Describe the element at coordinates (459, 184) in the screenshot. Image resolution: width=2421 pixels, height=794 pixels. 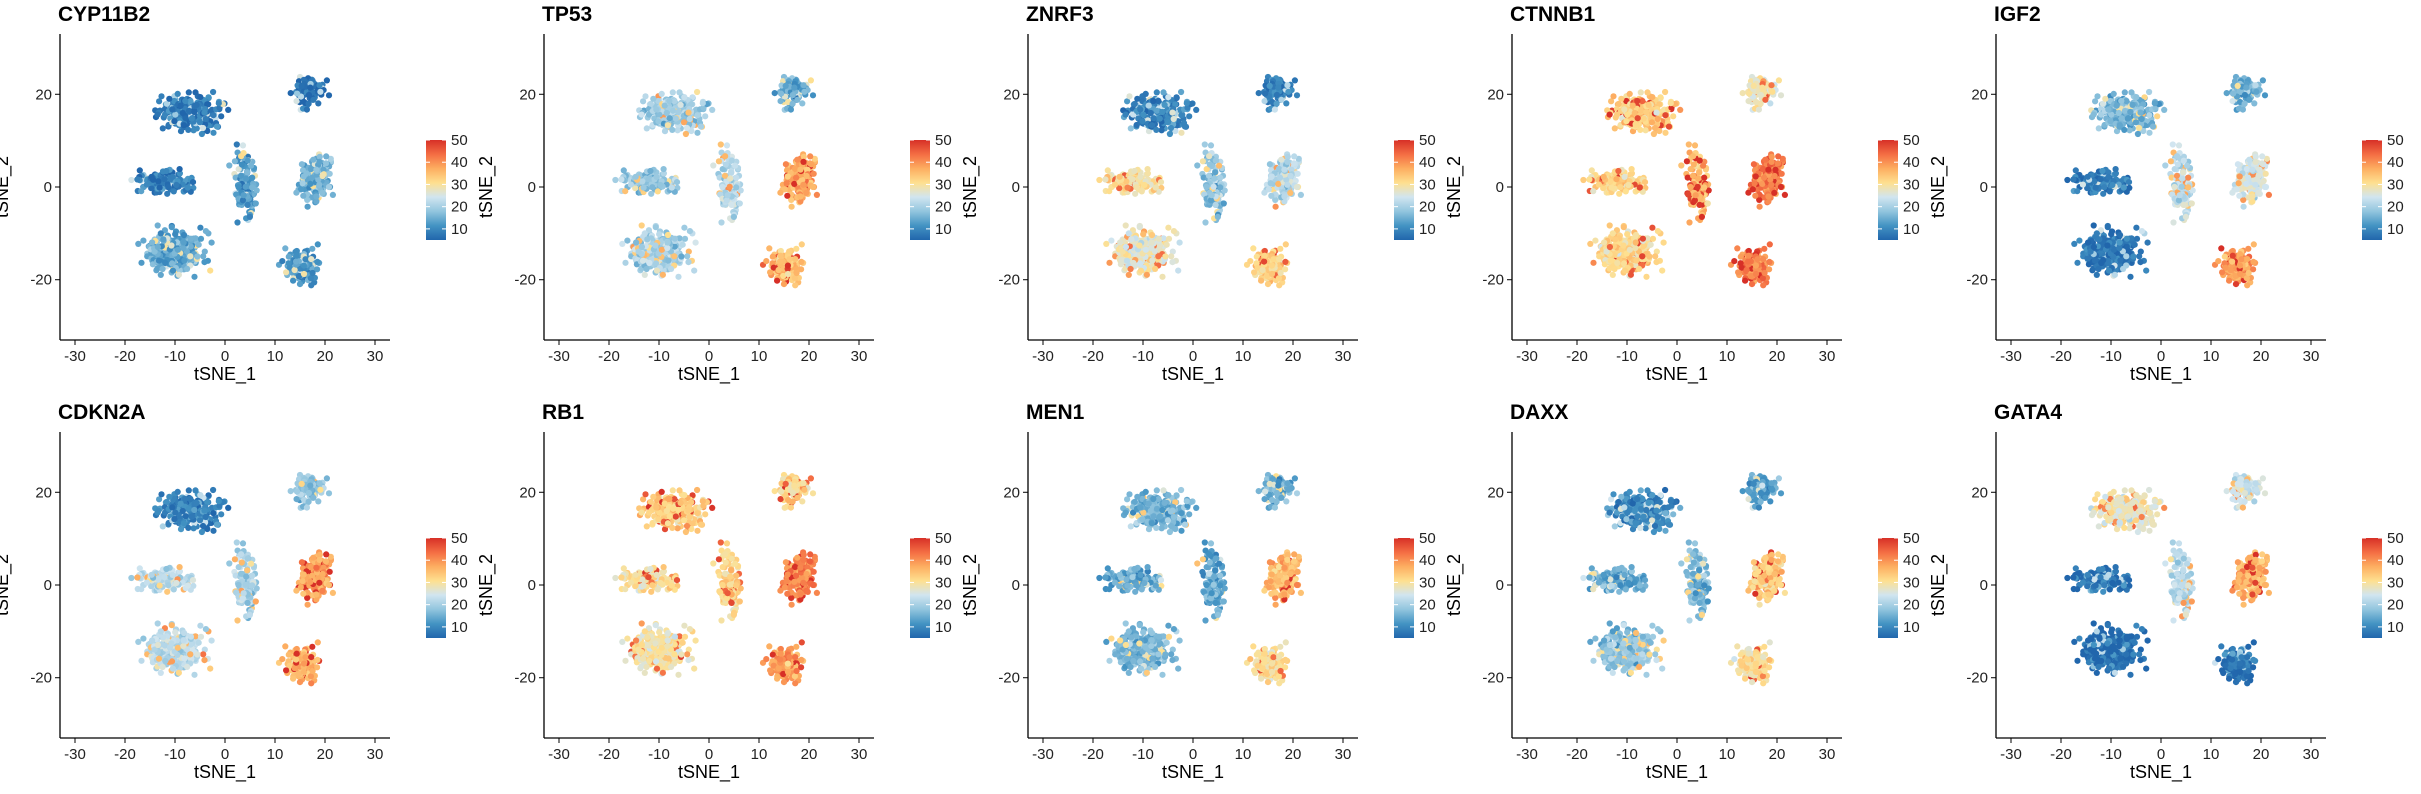
I see `legend-tick-label: 30` at that location.